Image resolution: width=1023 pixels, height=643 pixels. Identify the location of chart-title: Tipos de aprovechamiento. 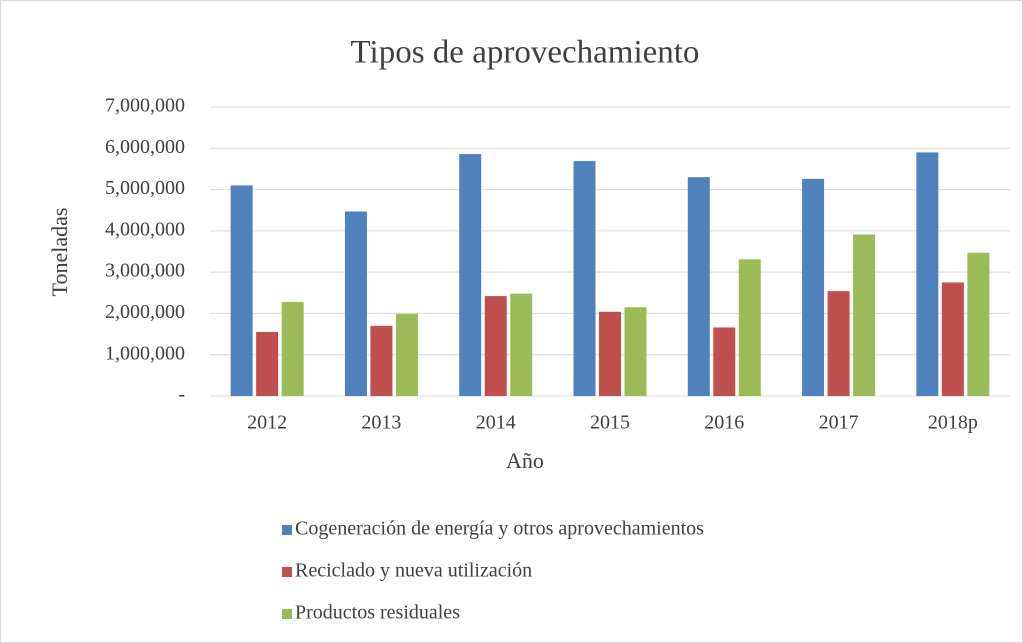
(525, 53).